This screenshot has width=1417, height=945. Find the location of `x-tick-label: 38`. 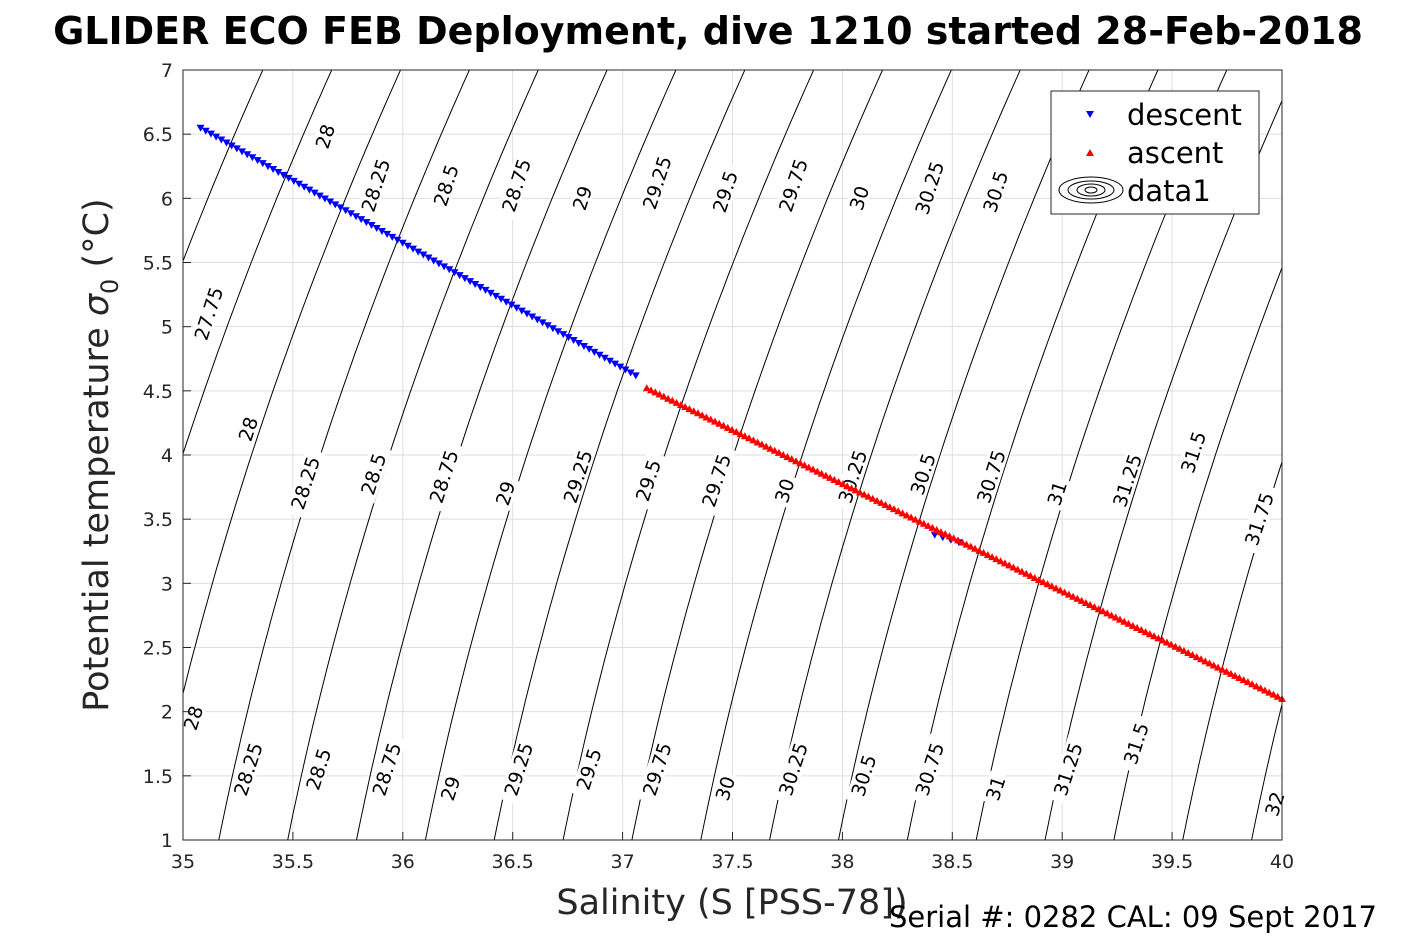

x-tick-label: 38 is located at coordinates (842, 862).